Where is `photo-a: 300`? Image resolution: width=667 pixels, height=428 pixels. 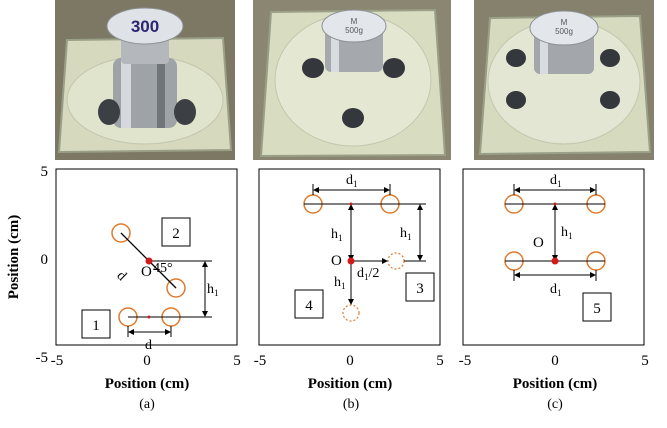
photo-a: 300 is located at coordinates (145, 80).